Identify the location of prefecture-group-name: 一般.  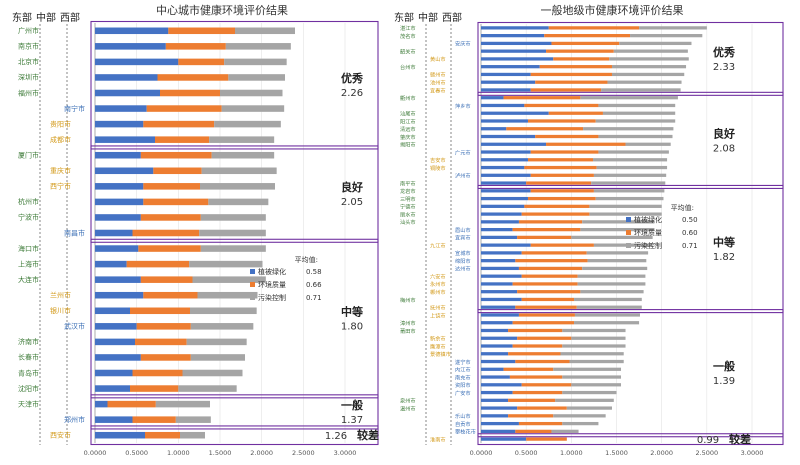
(724, 366).